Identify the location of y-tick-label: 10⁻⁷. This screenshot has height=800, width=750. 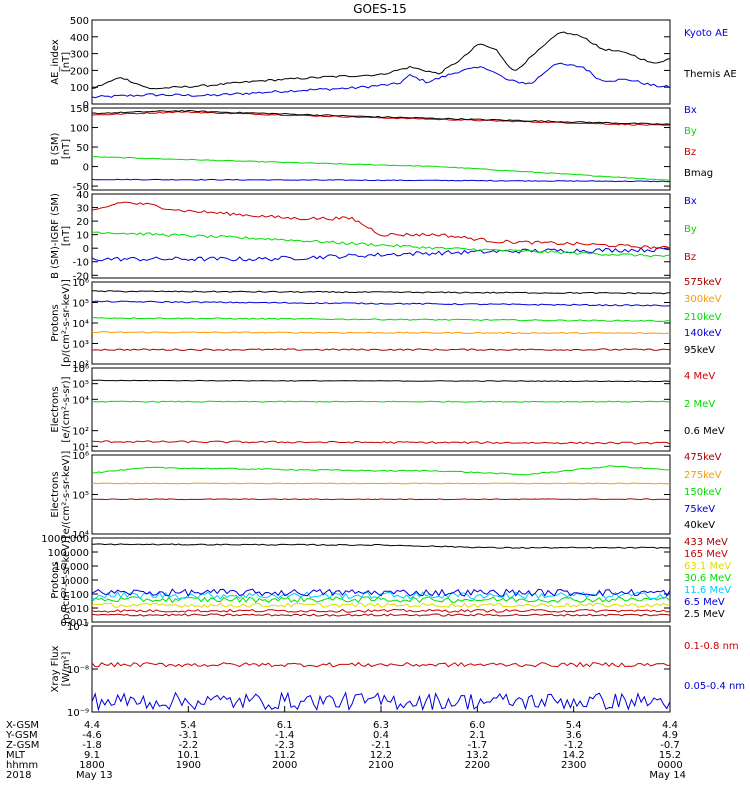
(78, 627).